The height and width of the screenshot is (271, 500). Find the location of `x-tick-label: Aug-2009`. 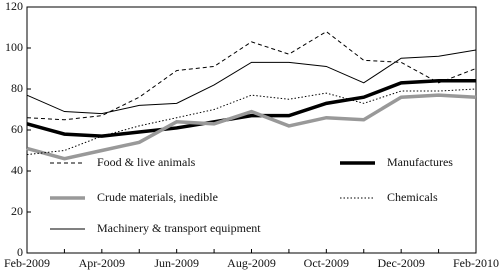

x-tick-label: Aug-2009 is located at coordinates (251, 263).